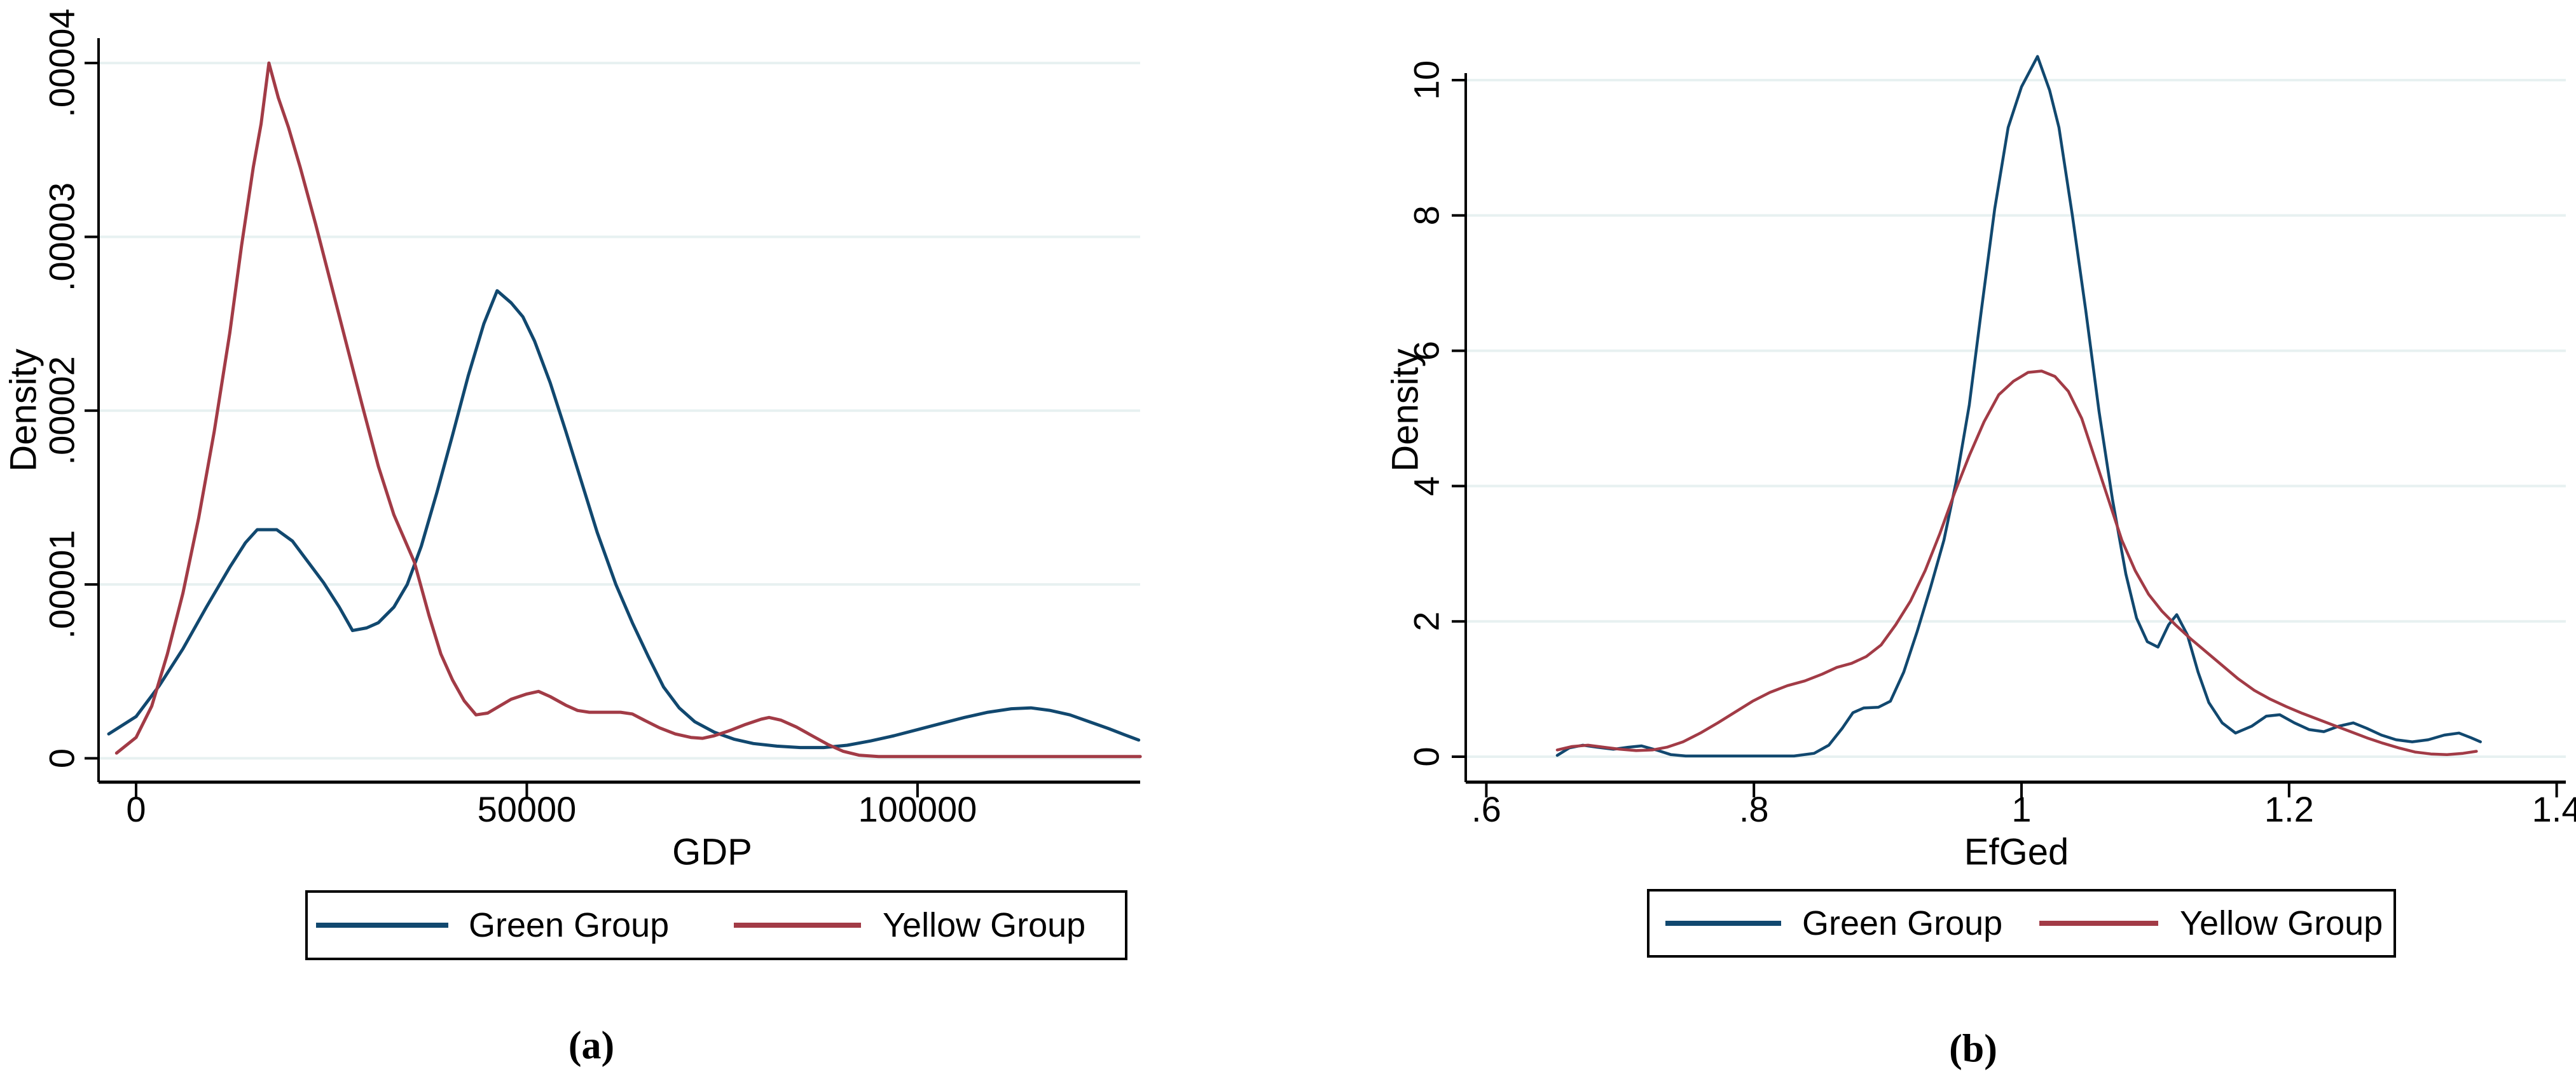  I want to click on legend-panel-b: Green Group Yellow Group, so click(2022, 923).